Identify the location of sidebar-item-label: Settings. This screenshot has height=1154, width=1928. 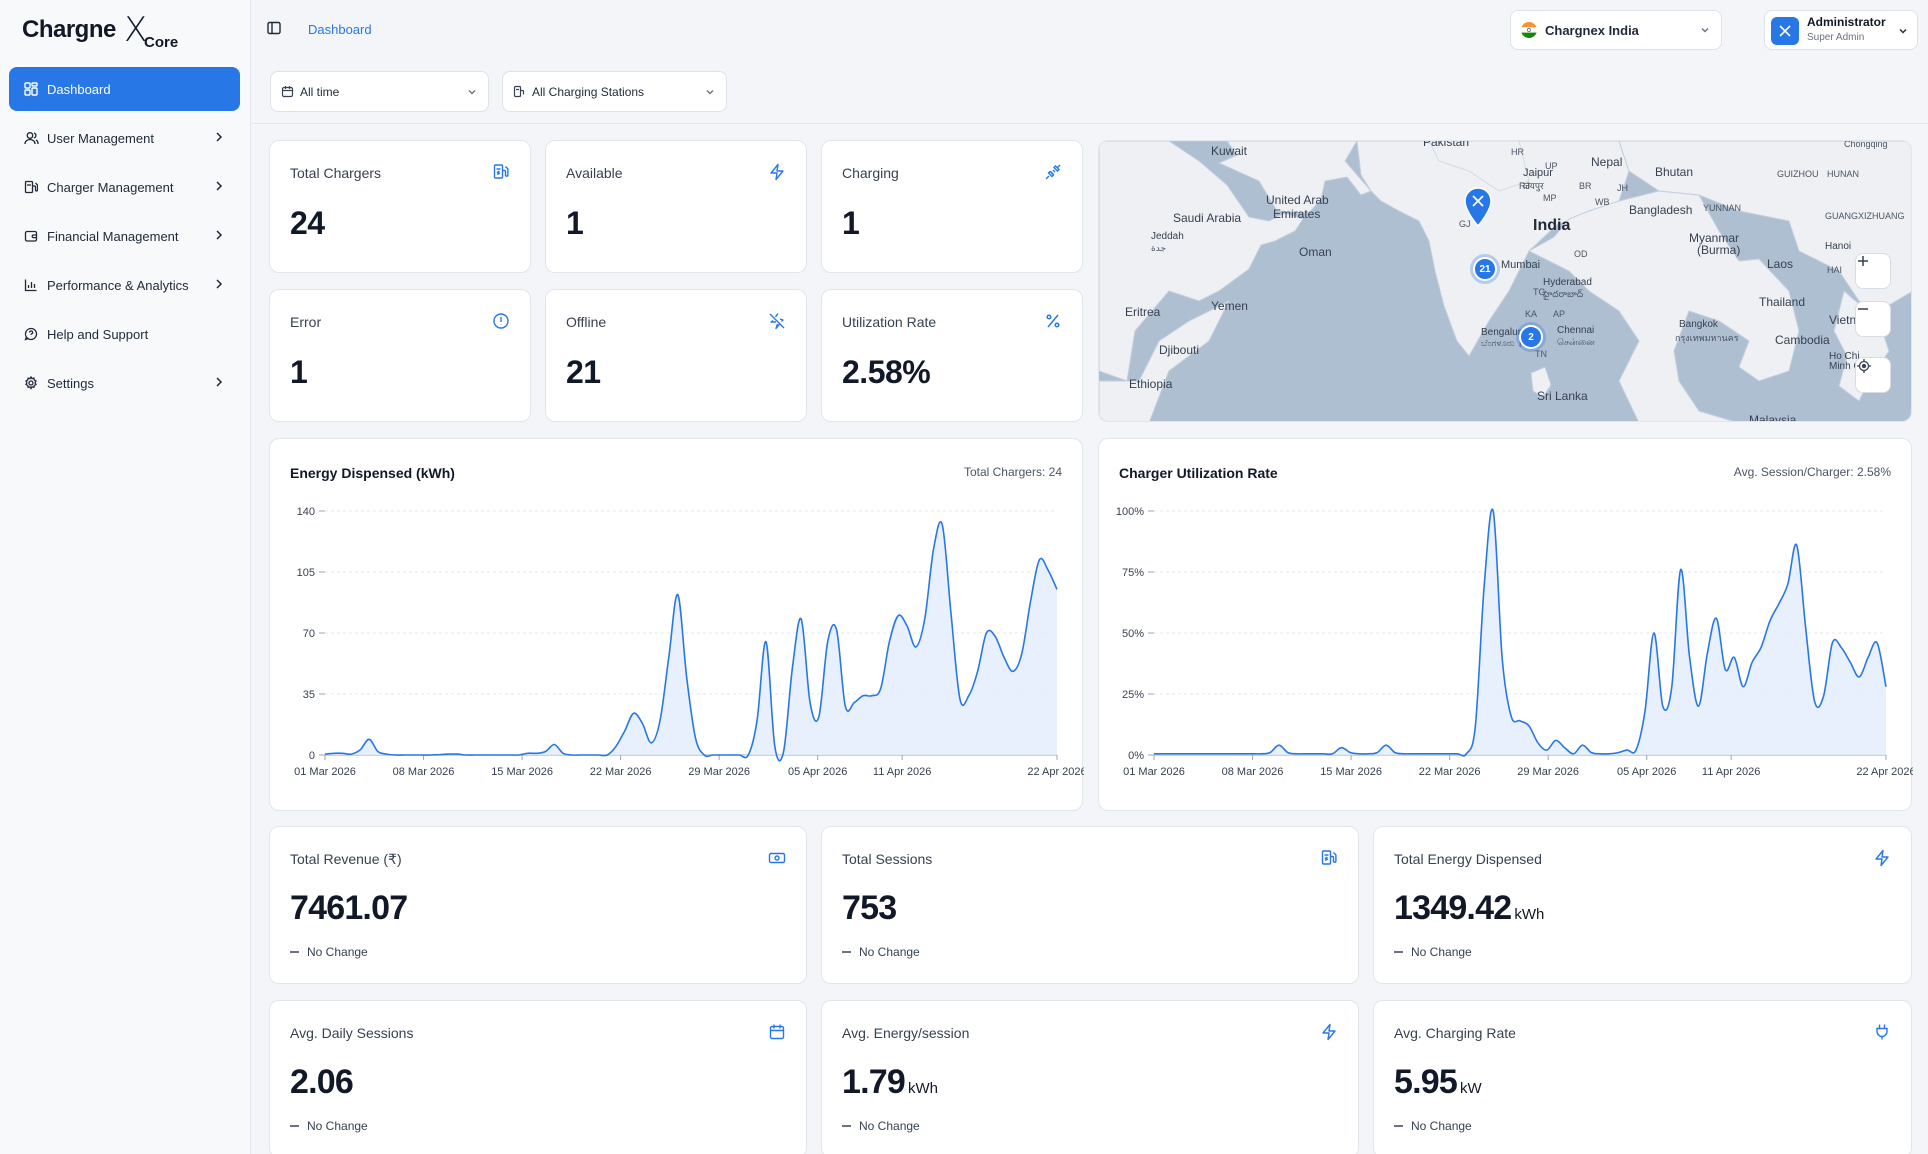
(70, 383).